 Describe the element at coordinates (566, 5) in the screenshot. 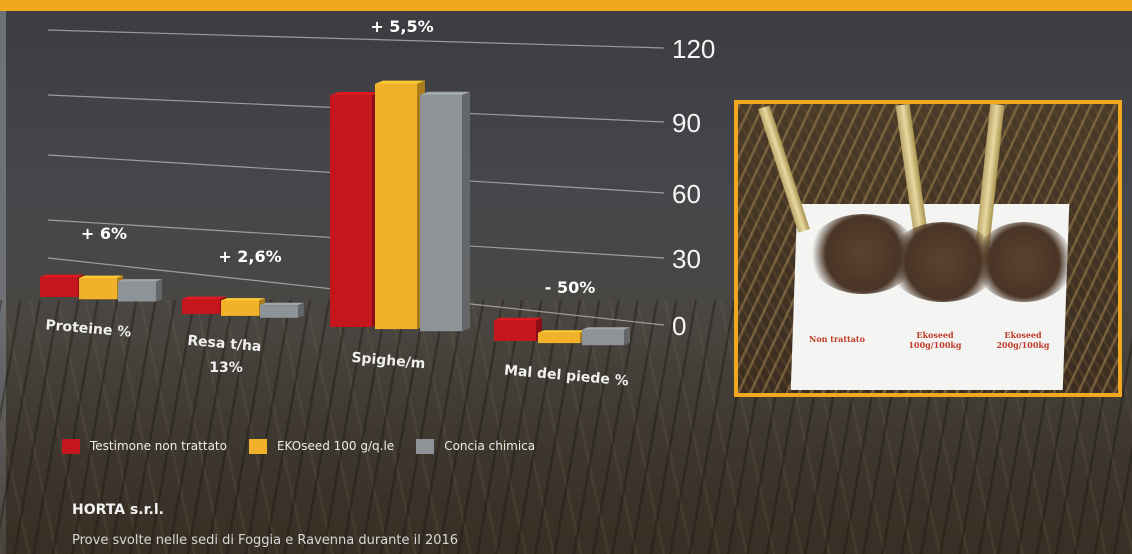

I see `top-accent-bar` at that location.